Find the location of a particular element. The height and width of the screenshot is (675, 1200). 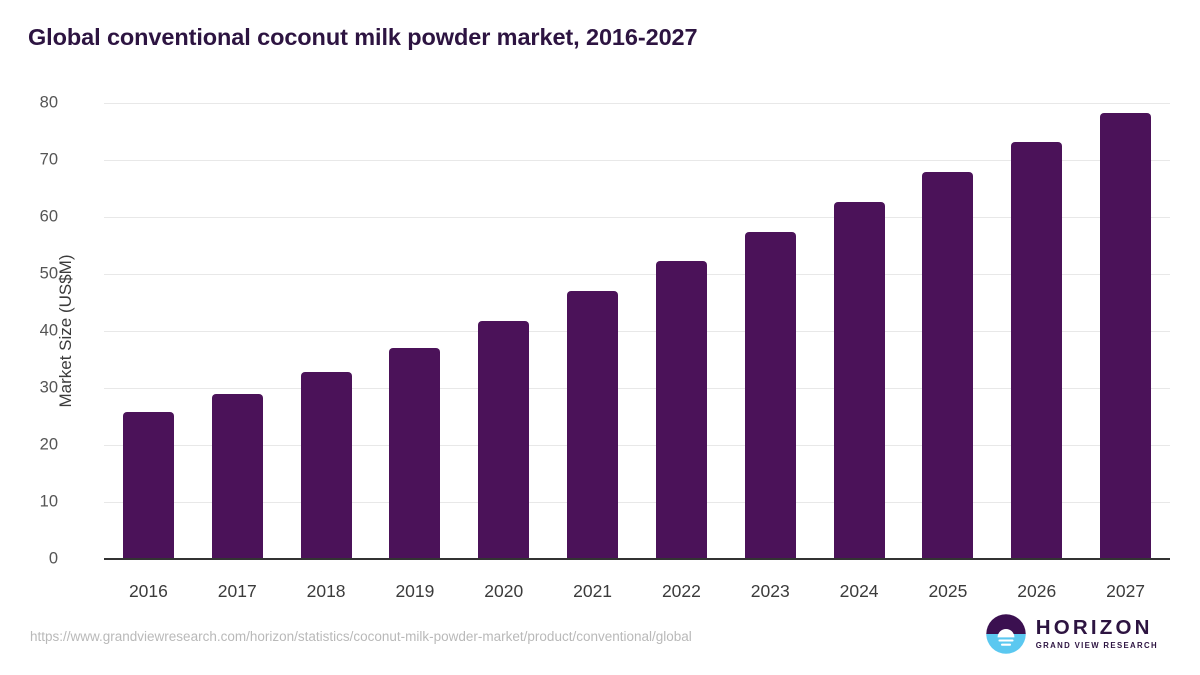

horizon-logo-text: HORIZON GRAND VIEW RESEARCH is located at coordinates (1096, 633).